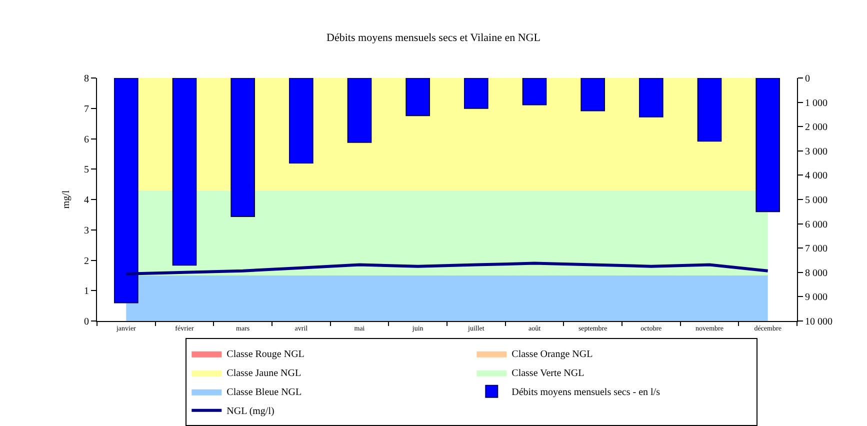  Describe the element at coordinates (816, 103) in the screenshot. I see `y2-tick-label: 1 000` at that location.